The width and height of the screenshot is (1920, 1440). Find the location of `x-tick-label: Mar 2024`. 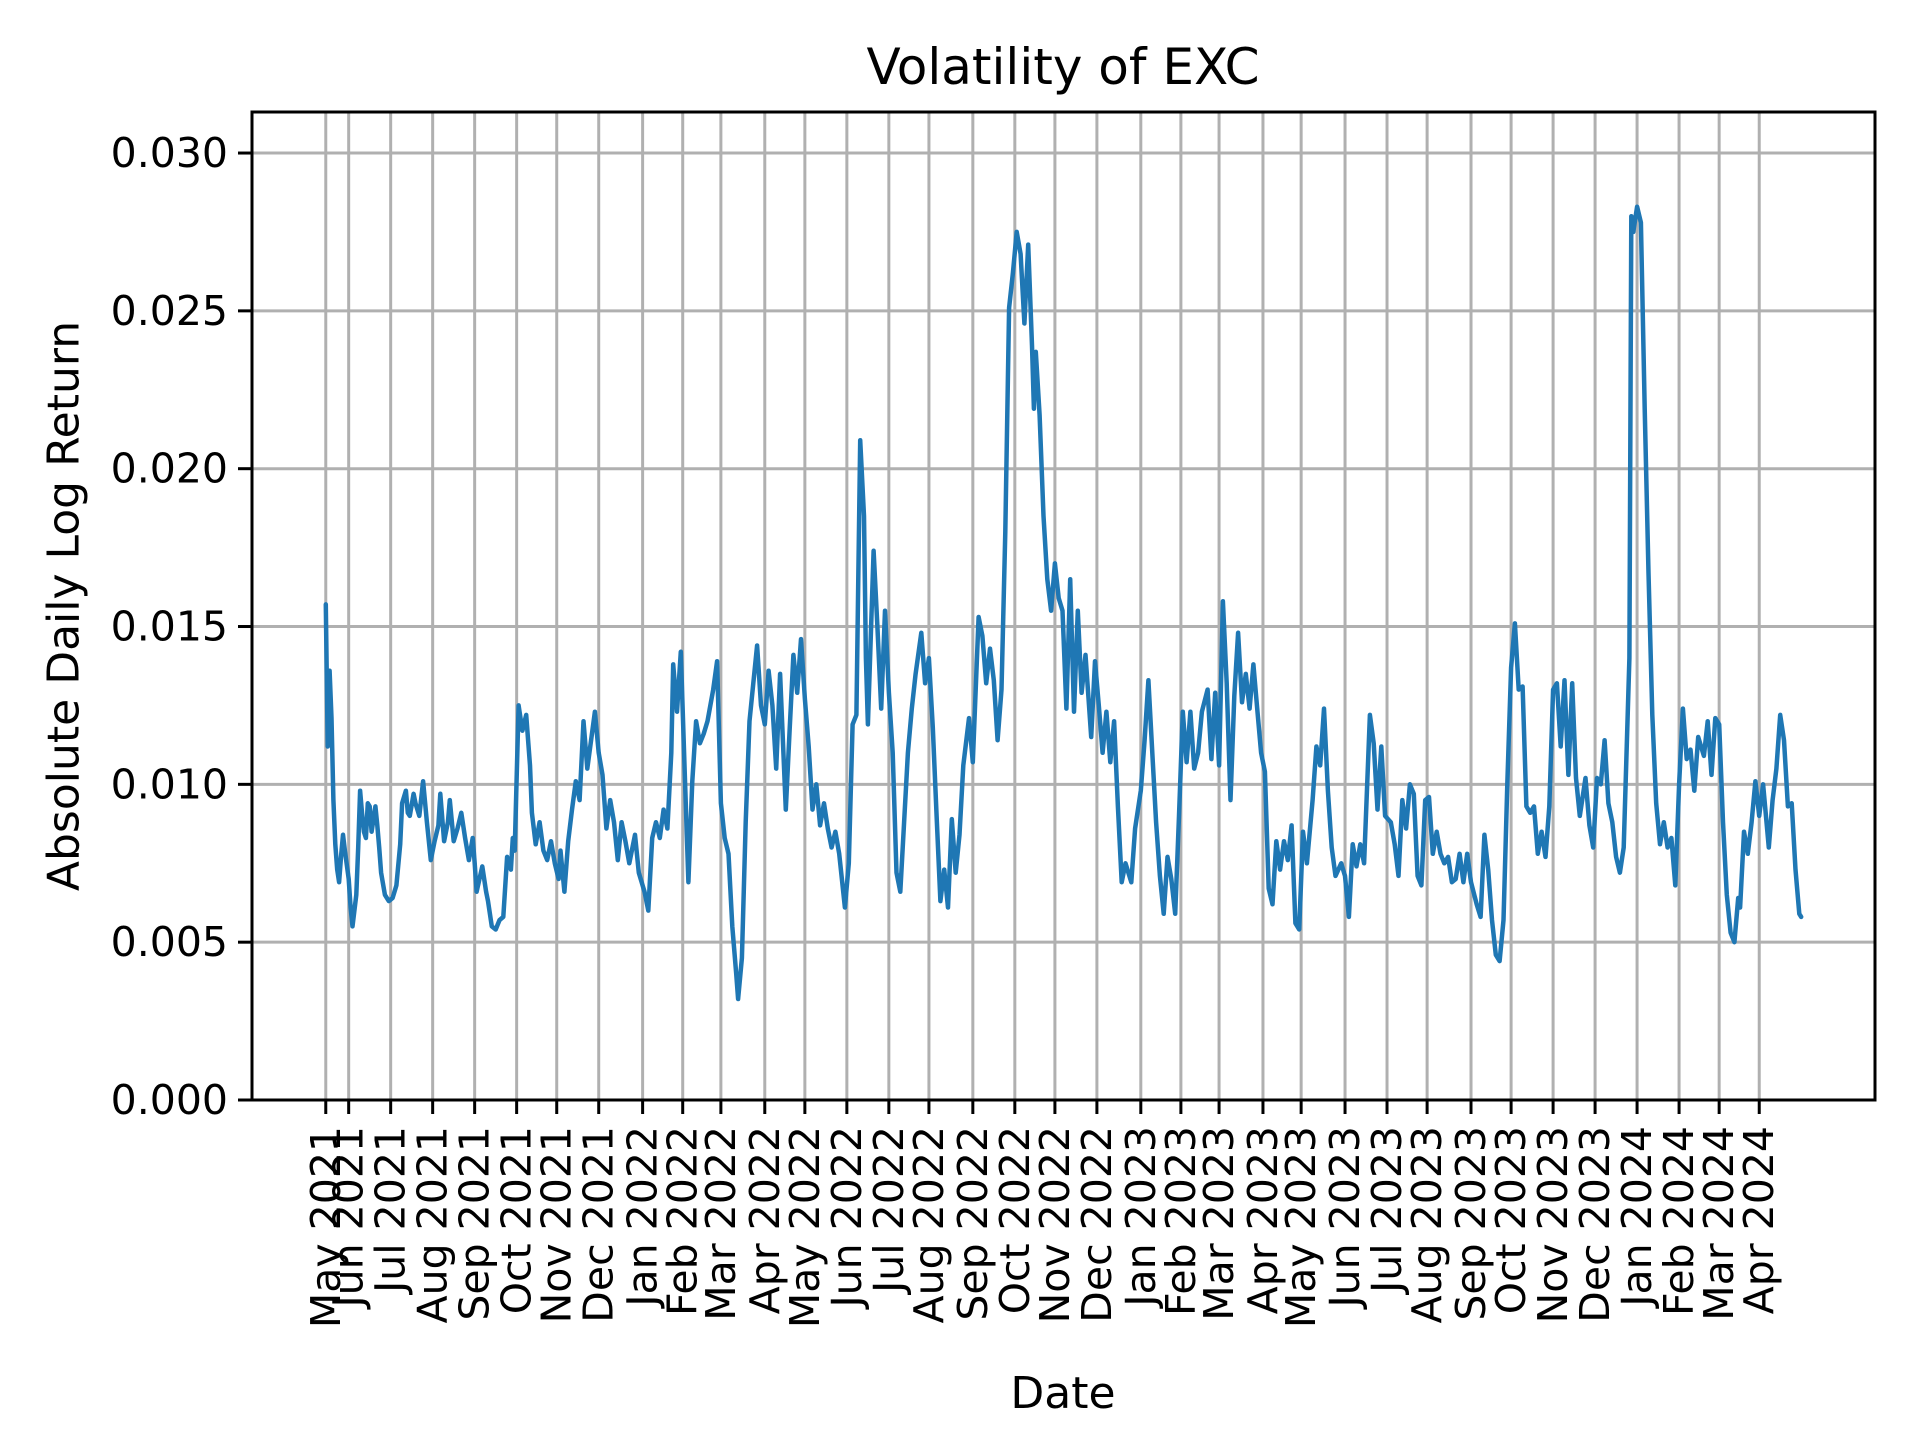

x-tick-label: Mar 2024 is located at coordinates (1719, 1223).